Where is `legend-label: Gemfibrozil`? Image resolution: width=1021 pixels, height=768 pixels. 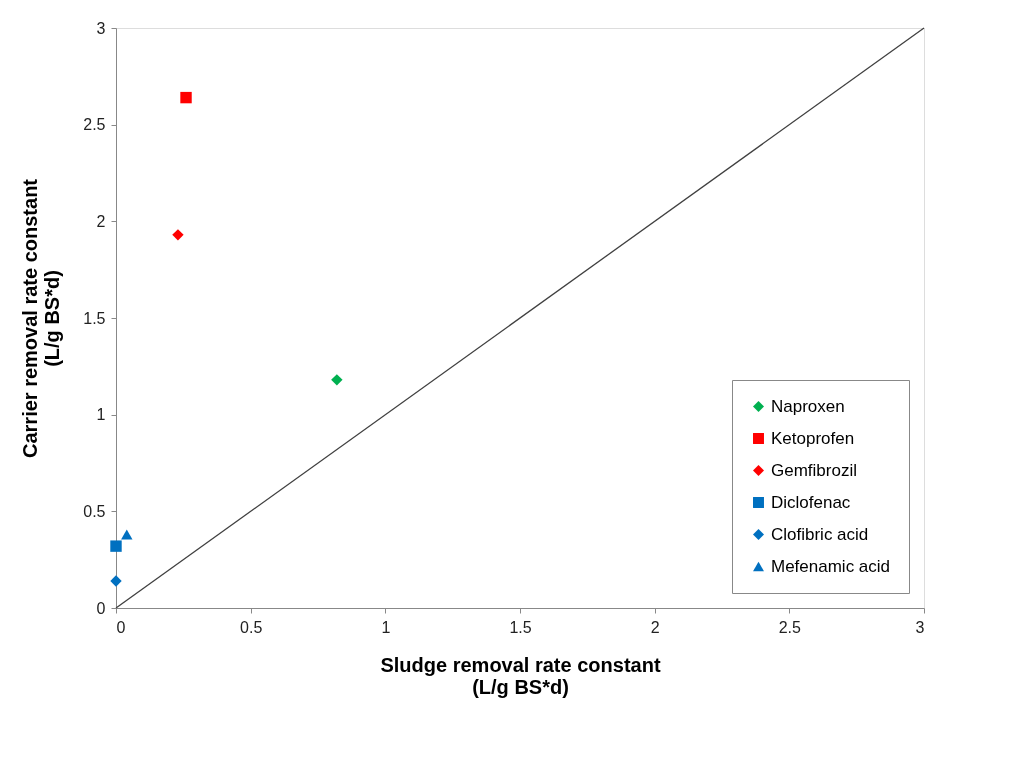
legend-label: Gemfibrozil is located at coordinates (814, 470).